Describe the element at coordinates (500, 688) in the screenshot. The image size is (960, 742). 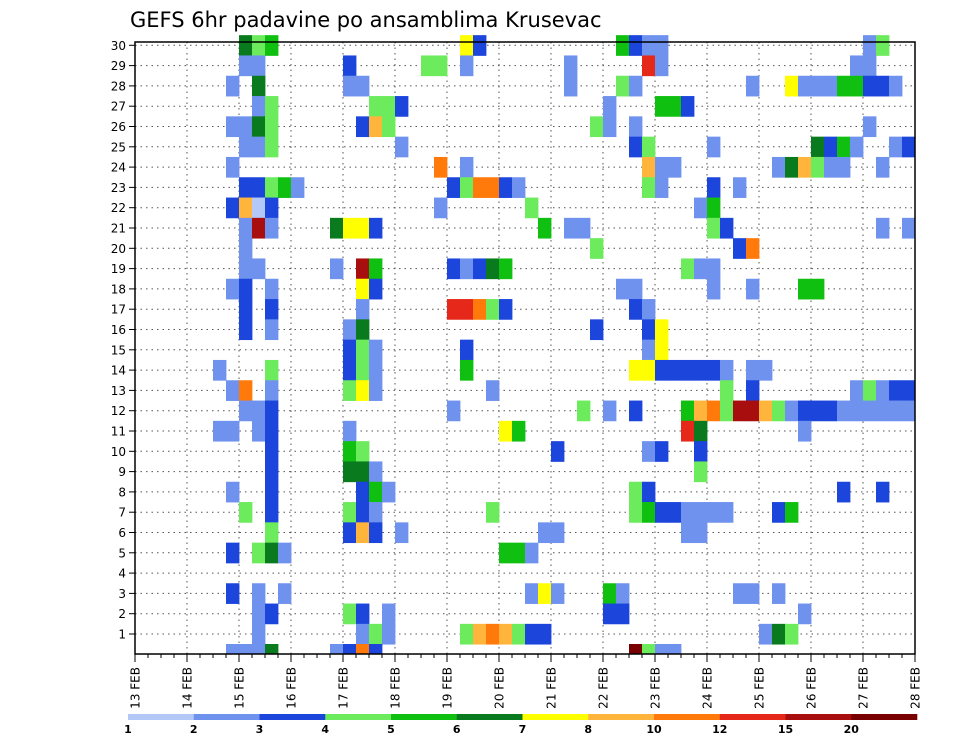
I see `x-tick-label: 20 FEB` at that location.